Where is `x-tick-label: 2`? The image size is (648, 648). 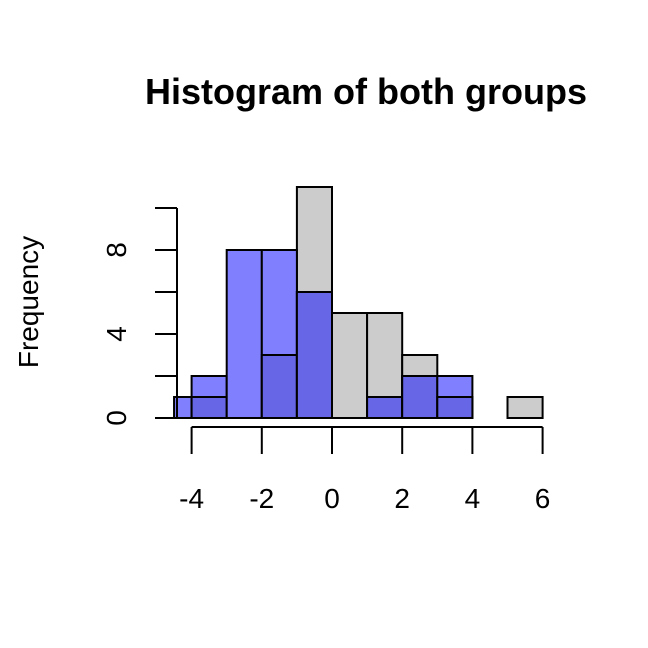 x-tick-label: 2 is located at coordinates (402, 498).